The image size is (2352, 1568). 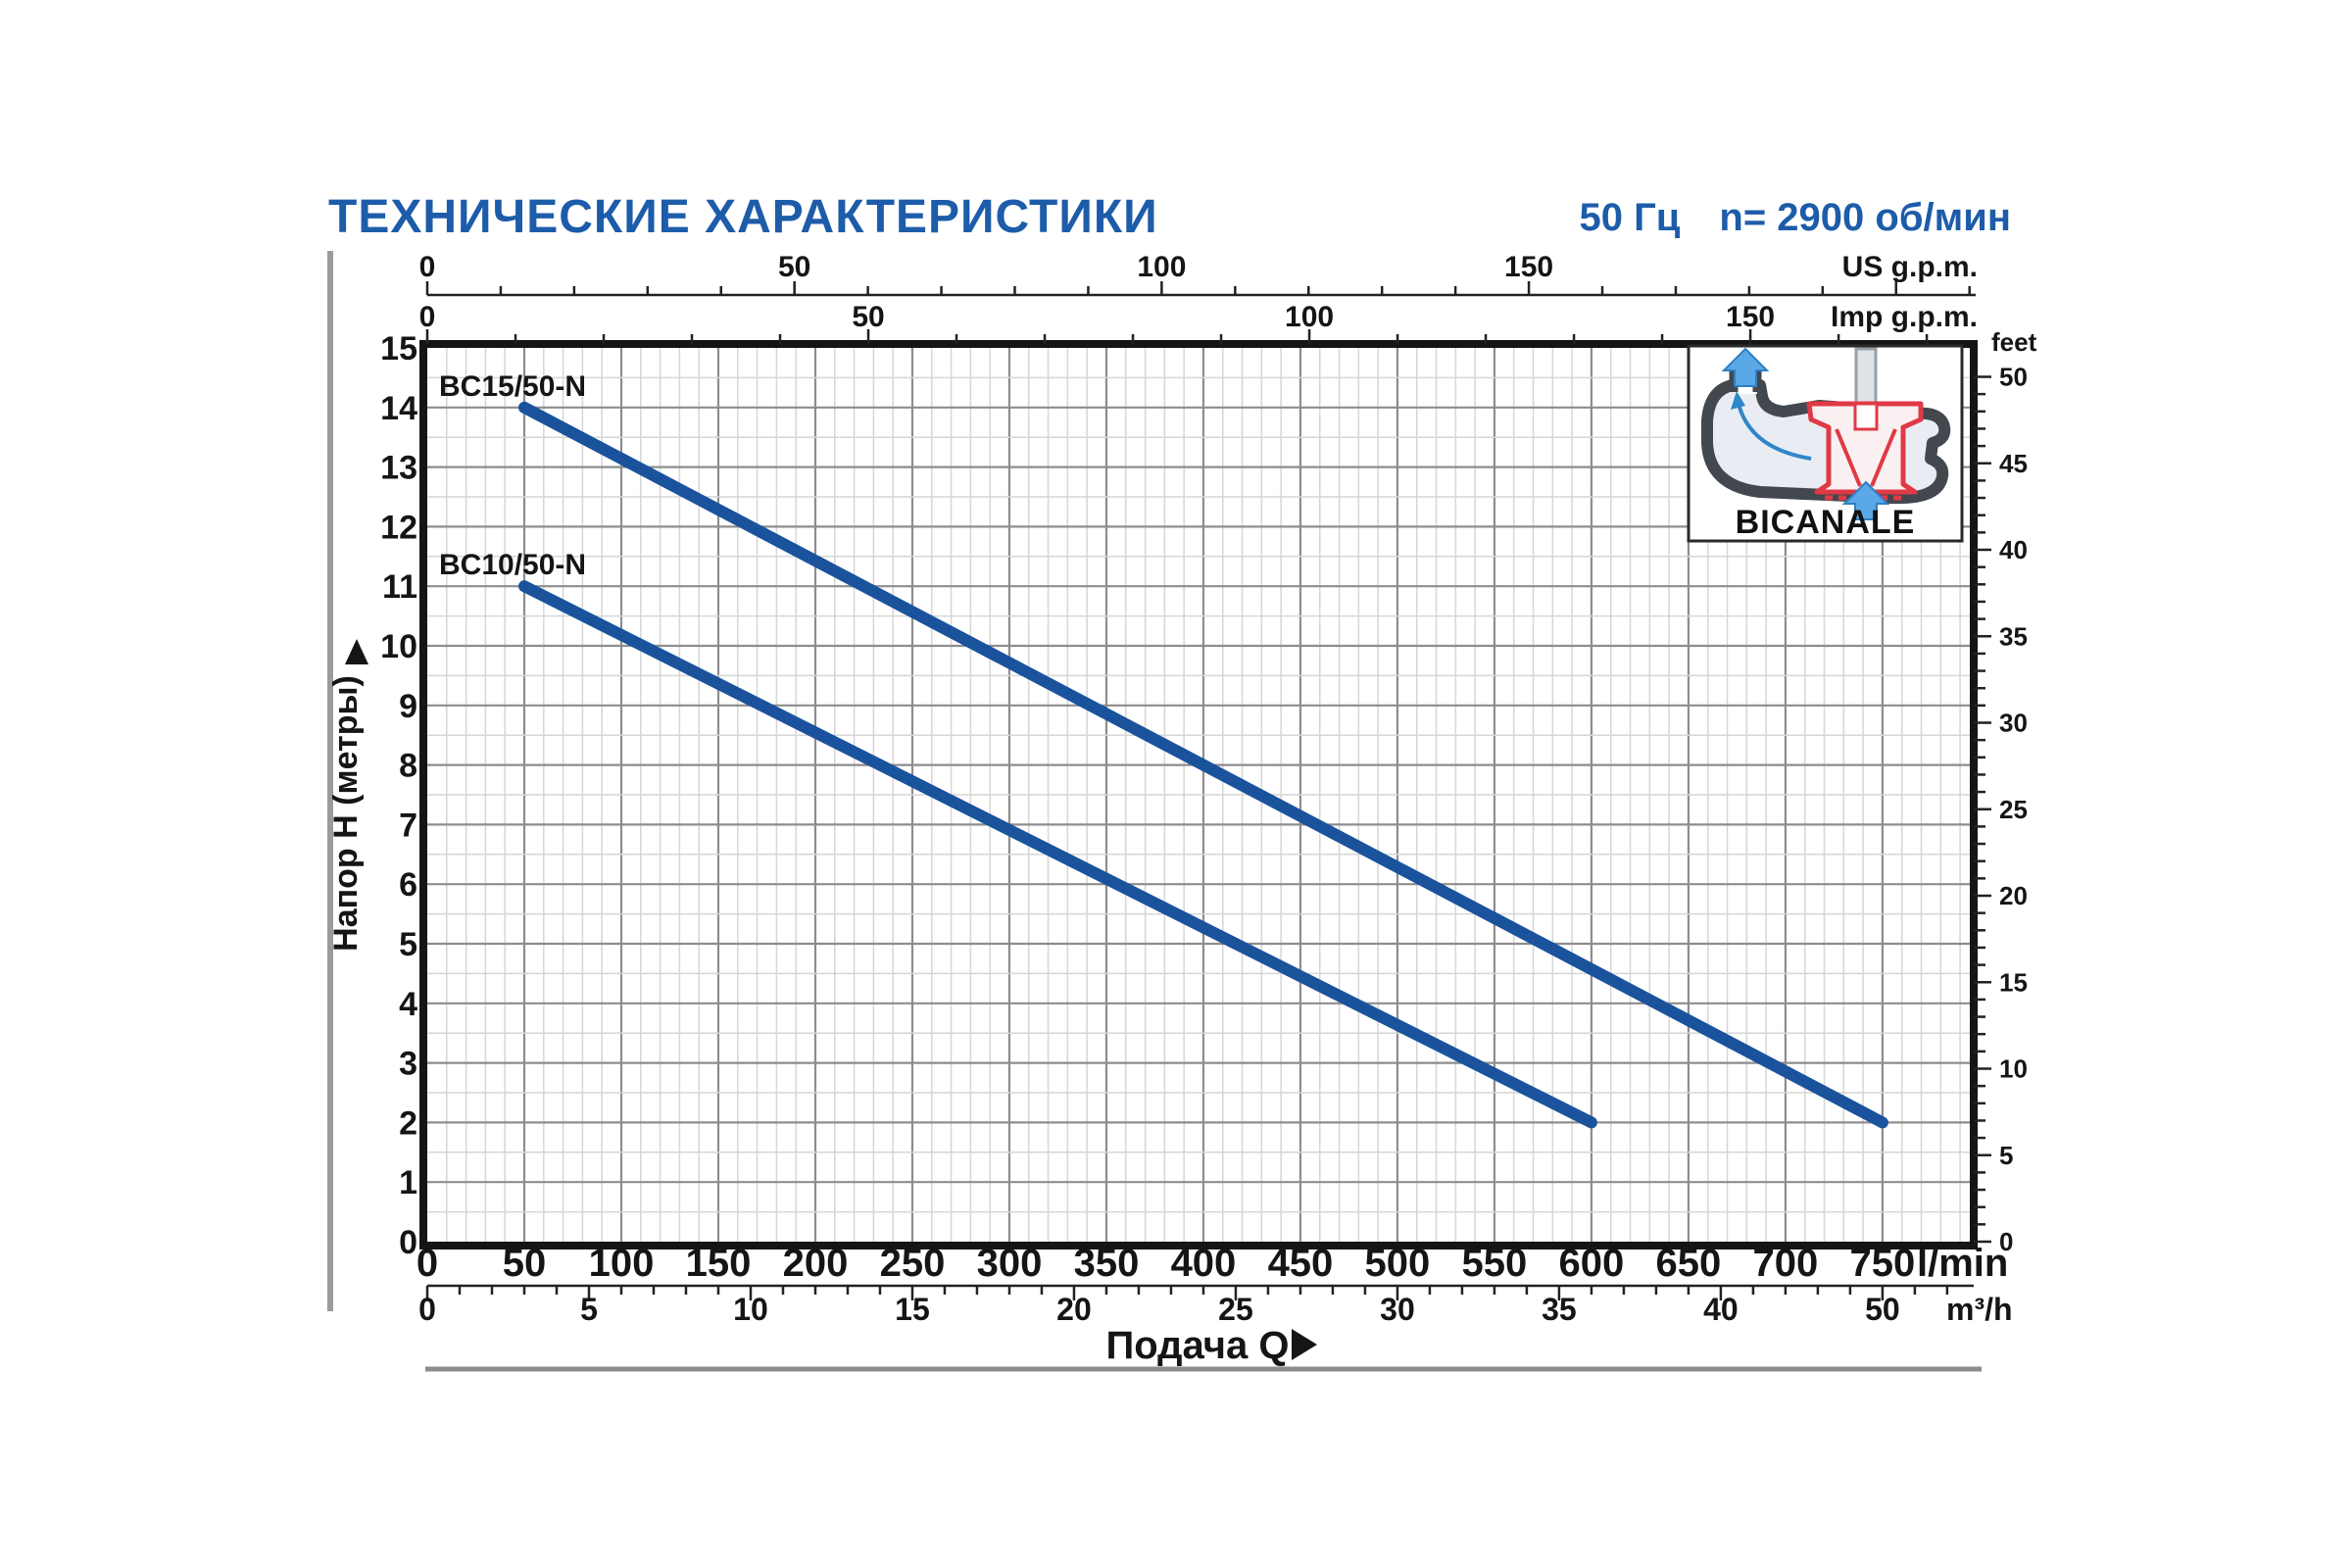 I want to click on svg-text: 650, so click(x=1689, y=1263).